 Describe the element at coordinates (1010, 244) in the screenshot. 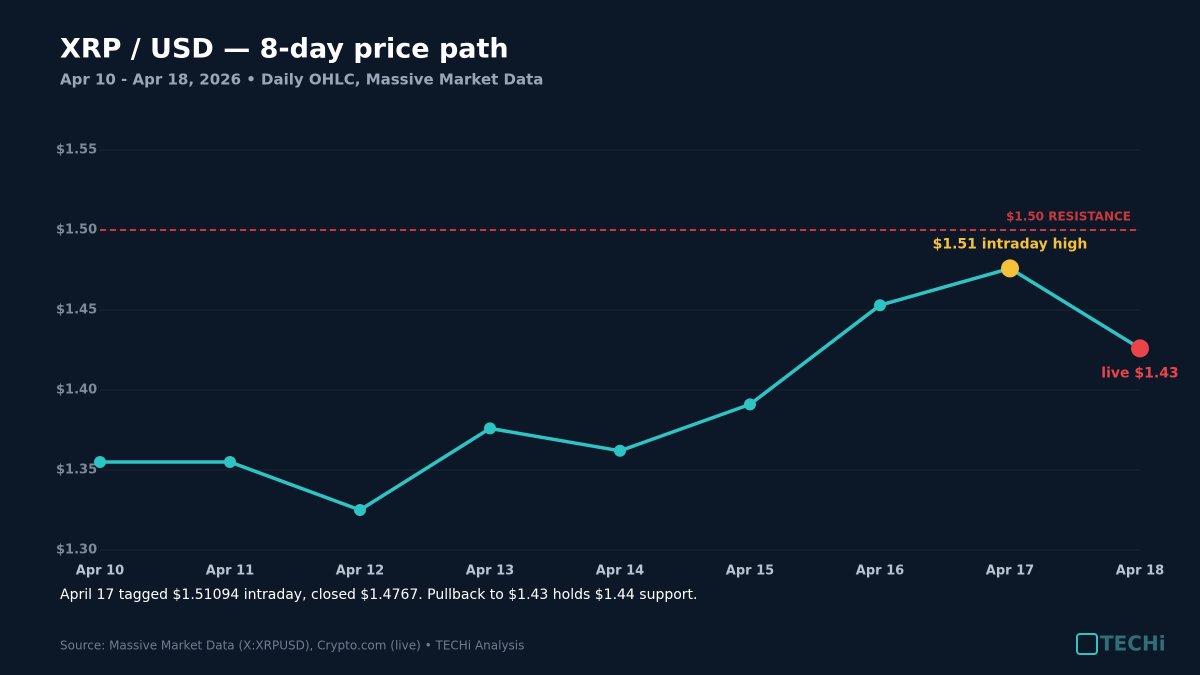

I see `annotation: $1.51 intraday high` at that location.